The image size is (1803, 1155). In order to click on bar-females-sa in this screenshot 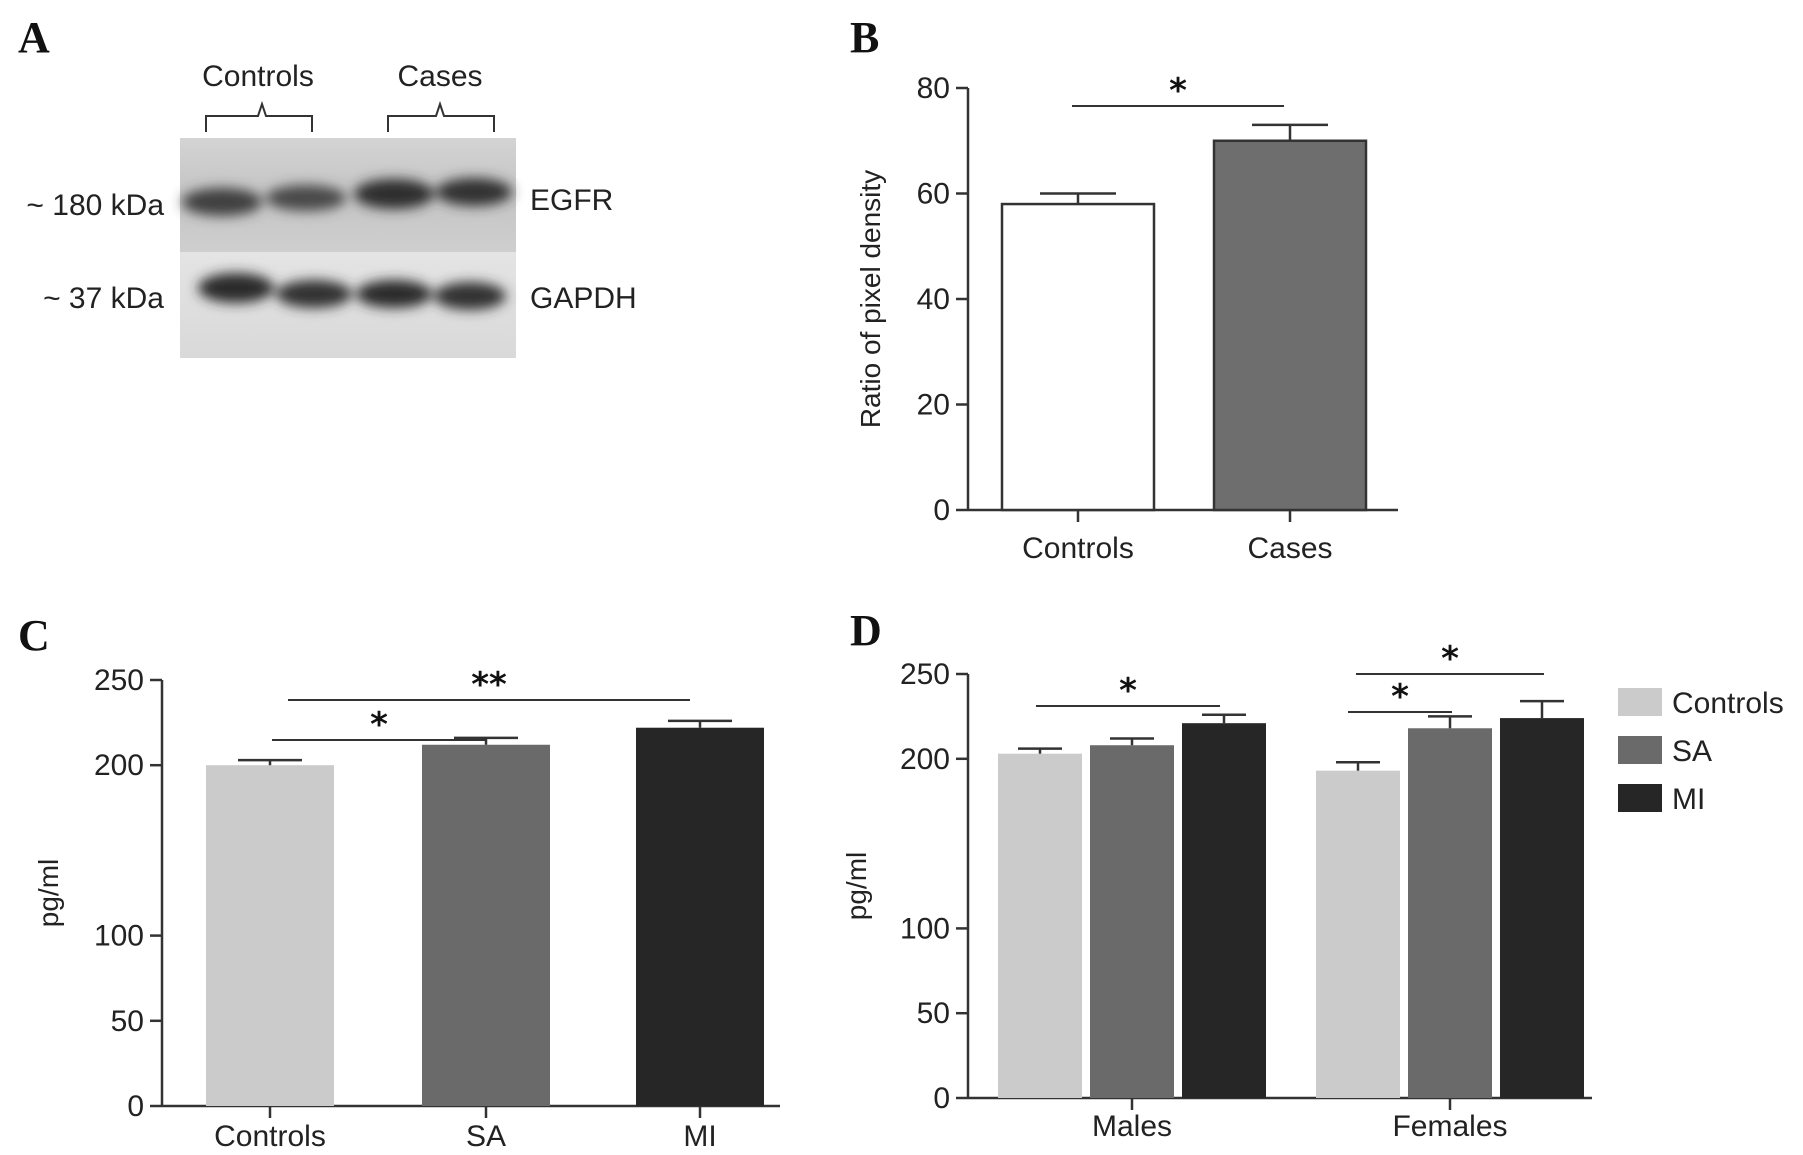, I will do `click(1450, 913)`.